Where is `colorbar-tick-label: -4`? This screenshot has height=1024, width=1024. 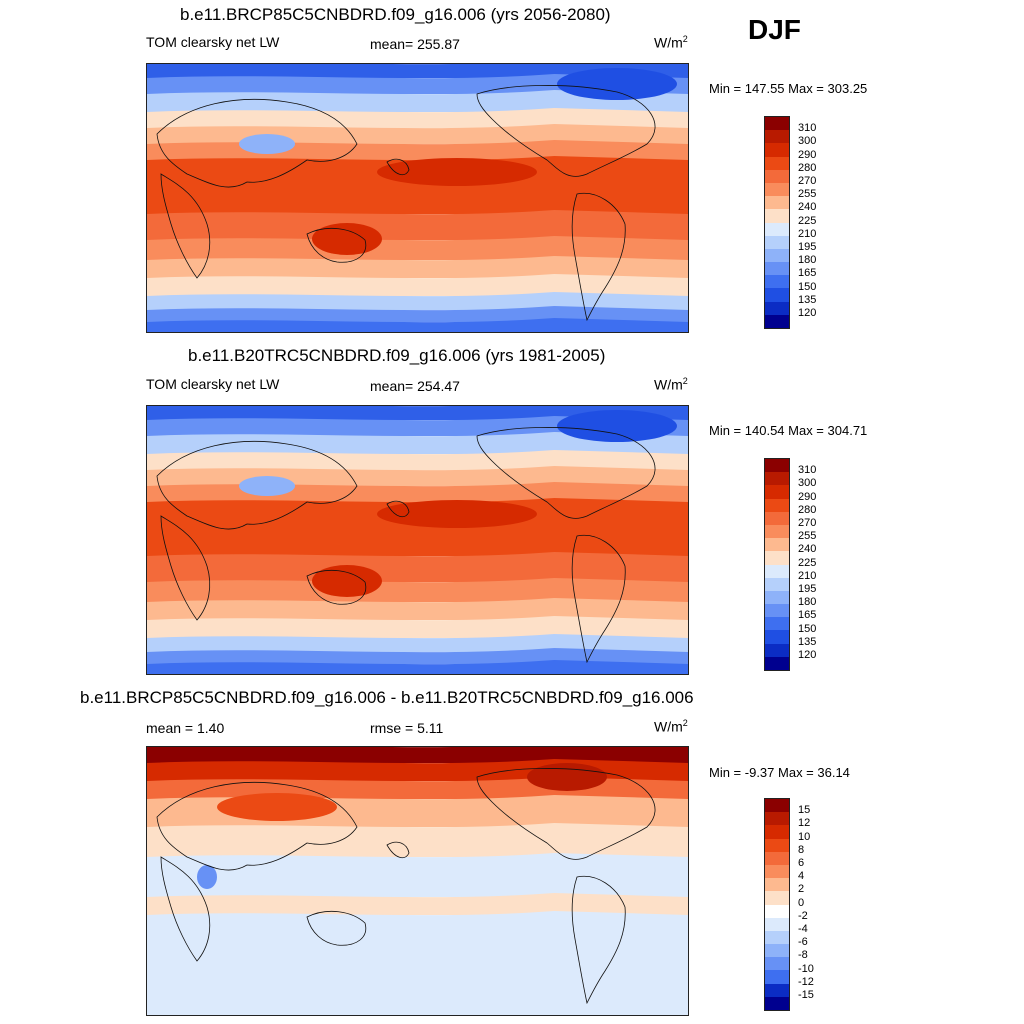 colorbar-tick-label: -4 is located at coordinates (803, 929).